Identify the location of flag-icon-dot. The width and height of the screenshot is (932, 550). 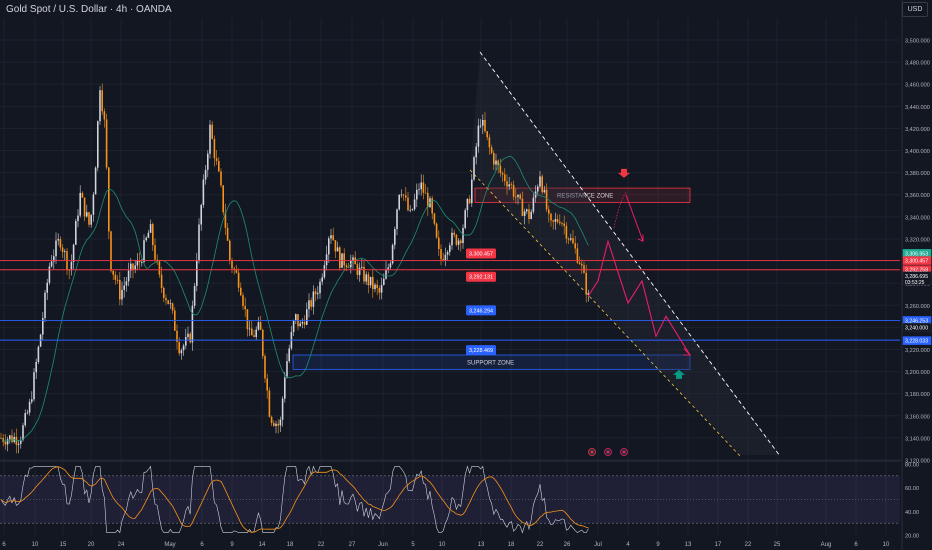
(624, 452).